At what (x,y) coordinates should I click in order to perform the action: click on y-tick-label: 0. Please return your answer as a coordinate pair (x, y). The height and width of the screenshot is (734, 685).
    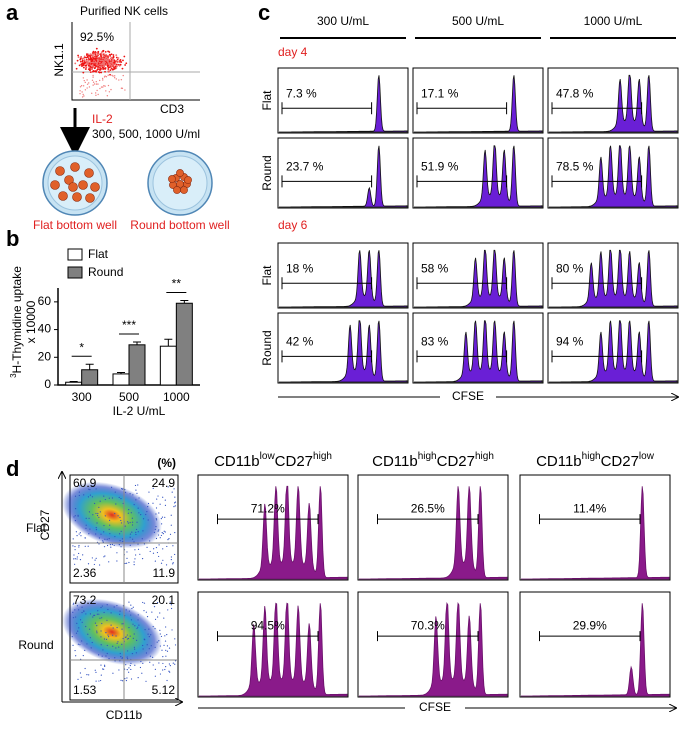
    Looking at the image, I should click on (47, 384).